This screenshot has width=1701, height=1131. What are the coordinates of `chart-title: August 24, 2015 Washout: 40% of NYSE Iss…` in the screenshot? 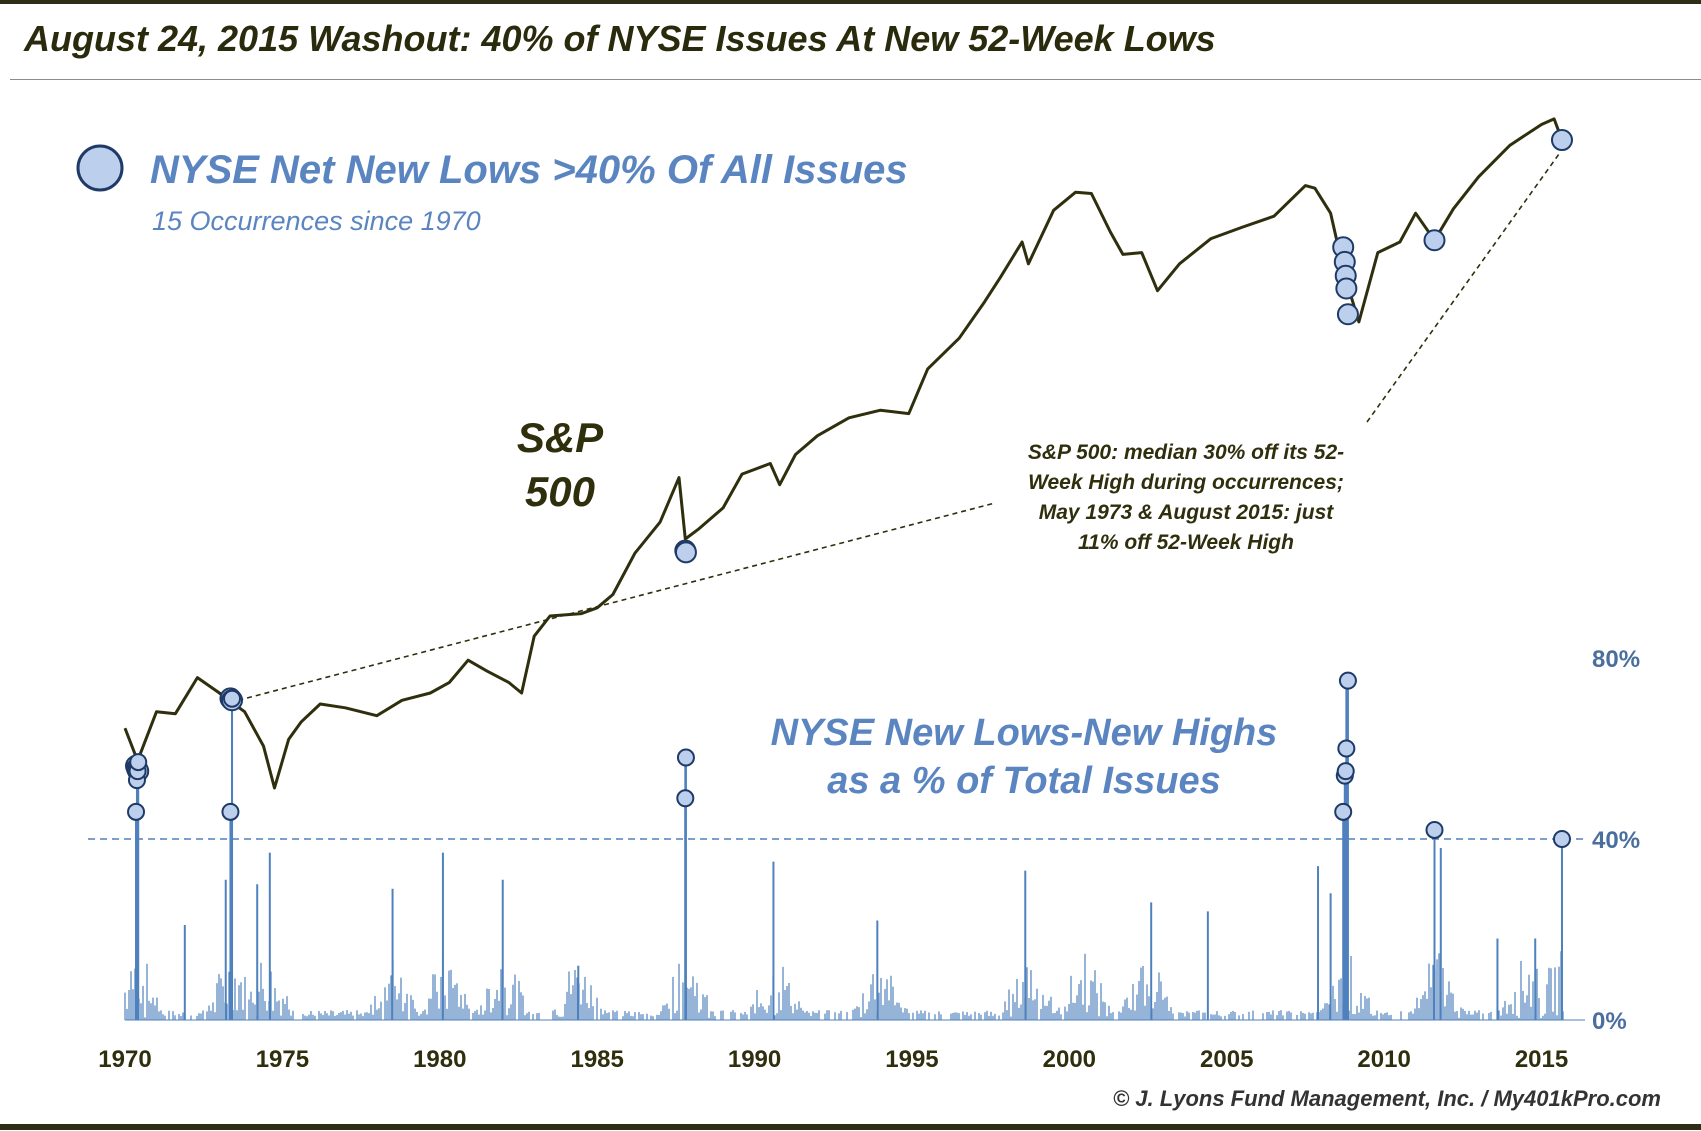 It's located at (620, 38).